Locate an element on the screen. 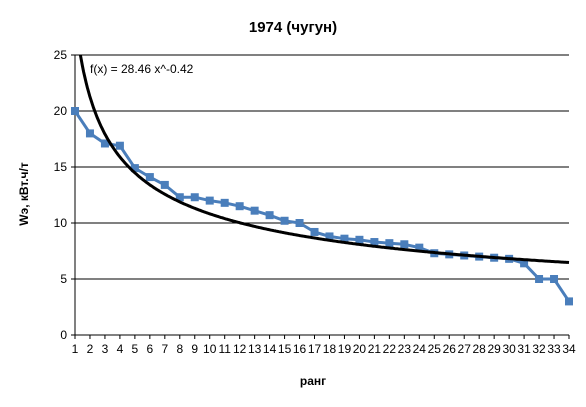 Image resolution: width=586 pixels, height=407 pixels. x-tick-label: 18 is located at coordinates (330, 349).